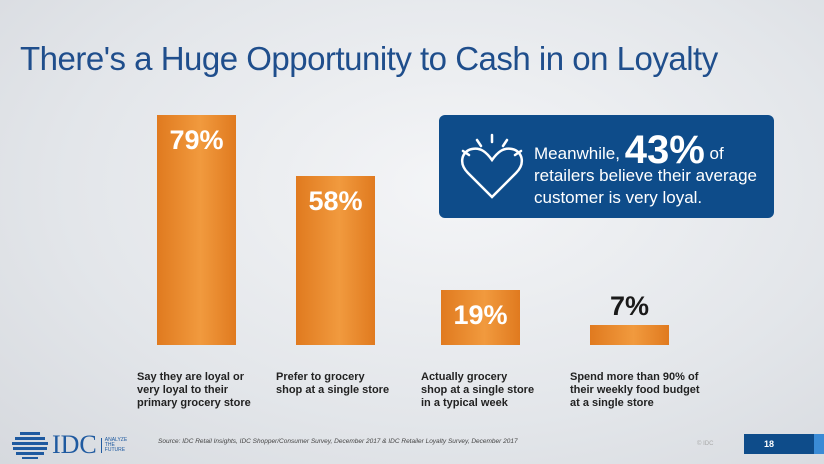 The image size is (824, 464). I want to click on tagline-line: THE, so click(109, 444).